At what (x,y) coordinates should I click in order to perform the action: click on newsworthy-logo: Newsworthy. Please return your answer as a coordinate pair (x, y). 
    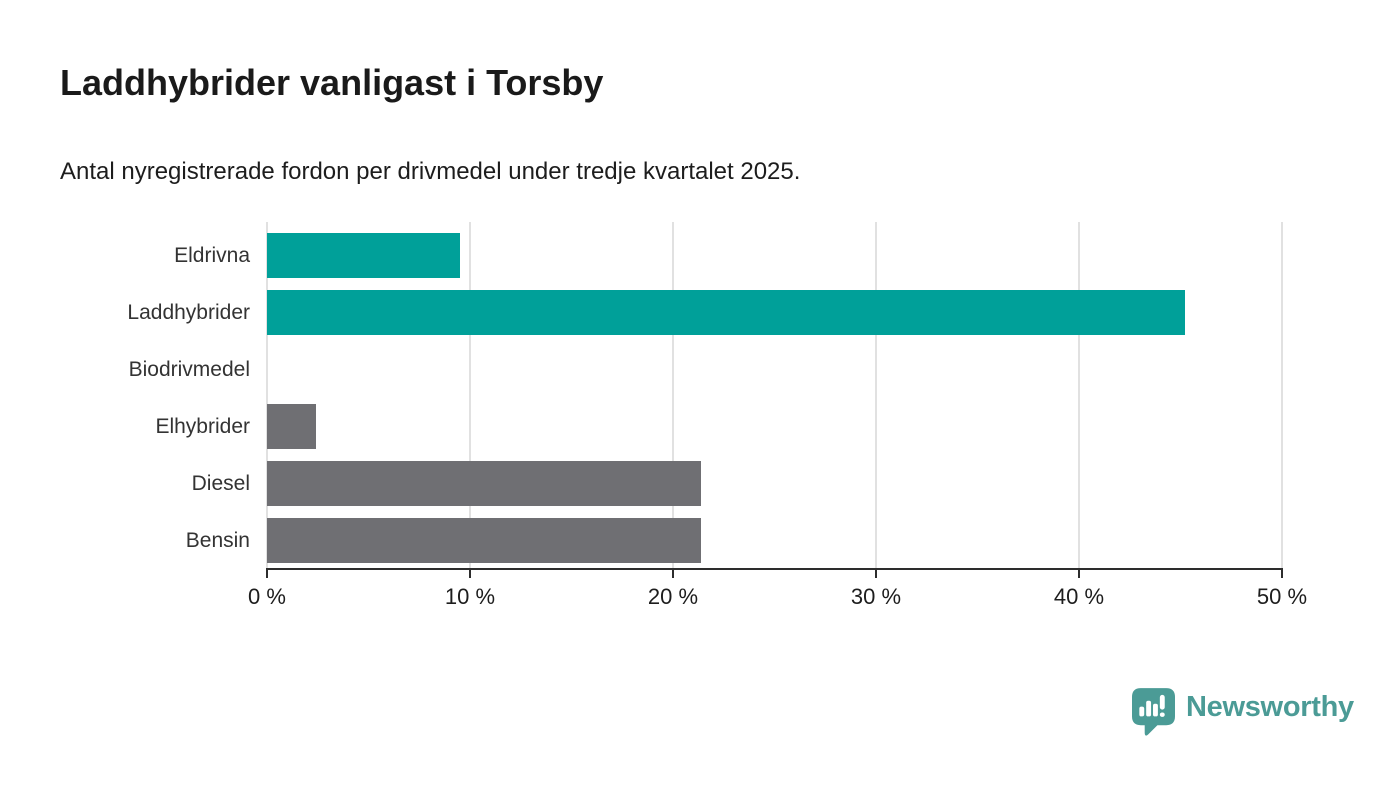
    Looking at the image, I should click on (1243, 715).